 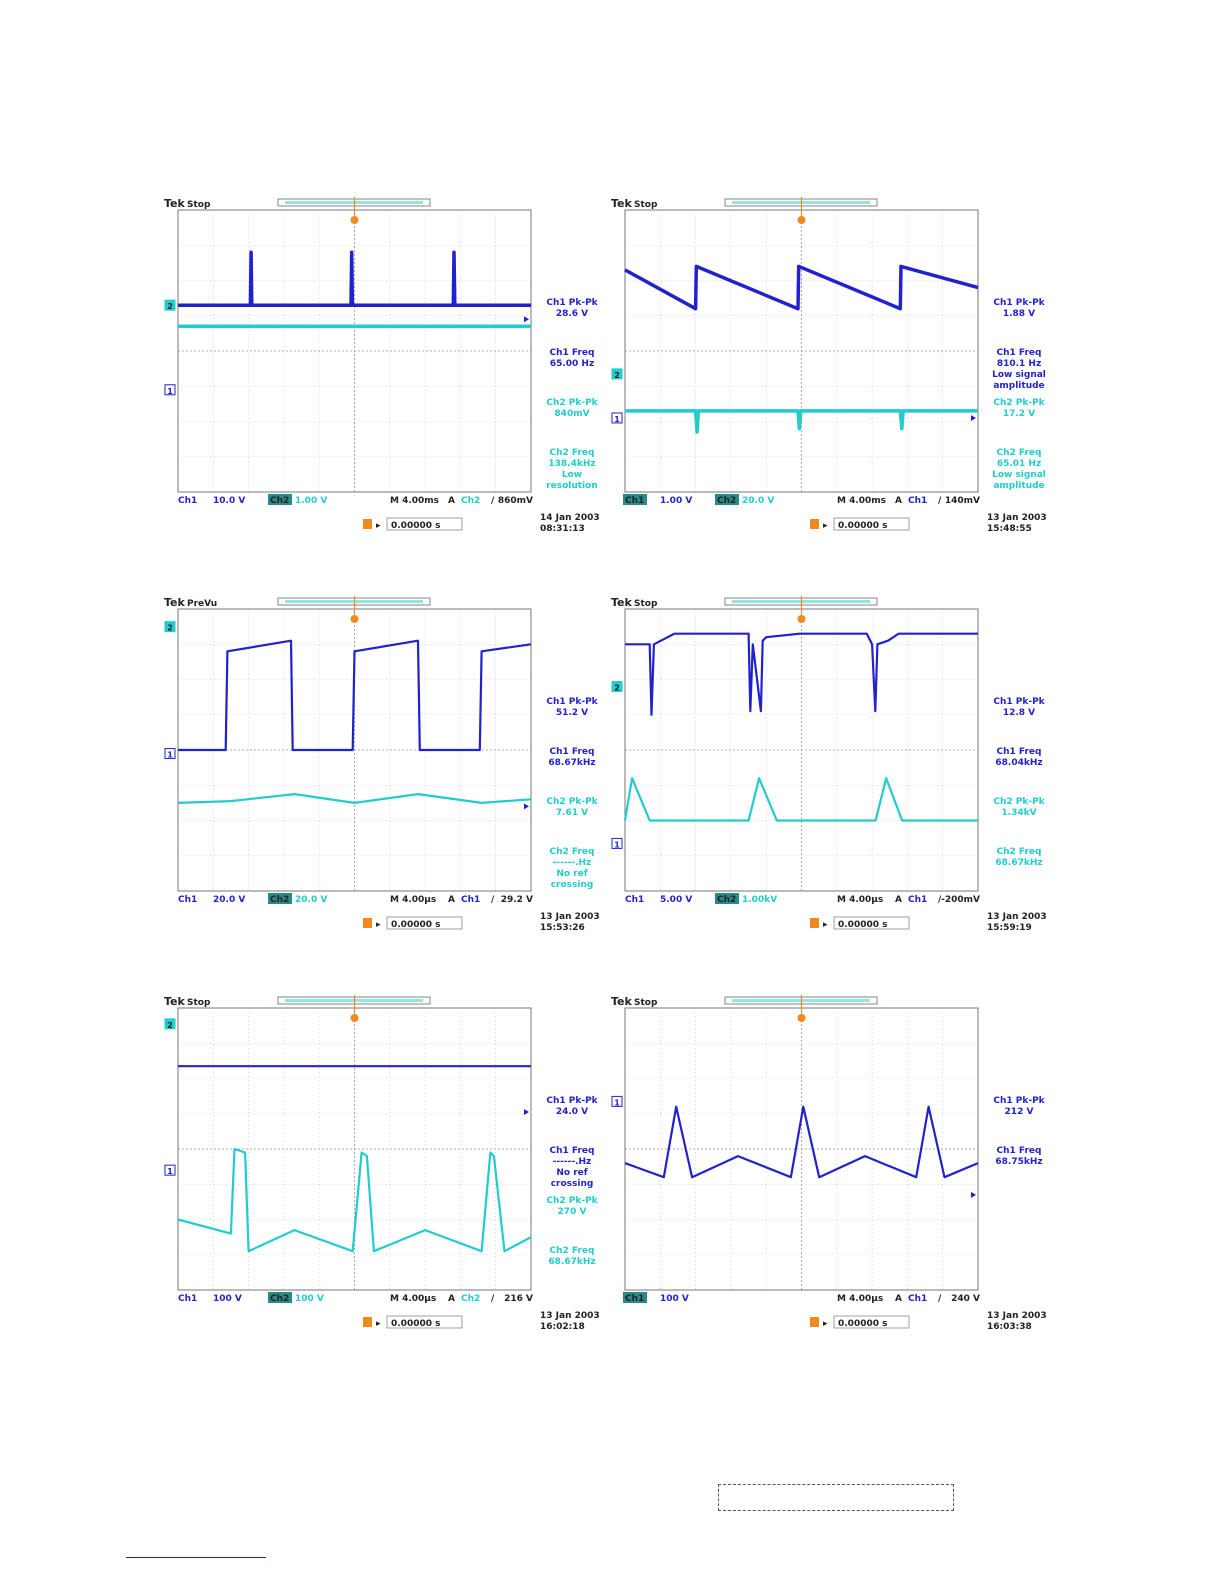 I want to click on measurement-note: crossing, so click(x=572, y=885).